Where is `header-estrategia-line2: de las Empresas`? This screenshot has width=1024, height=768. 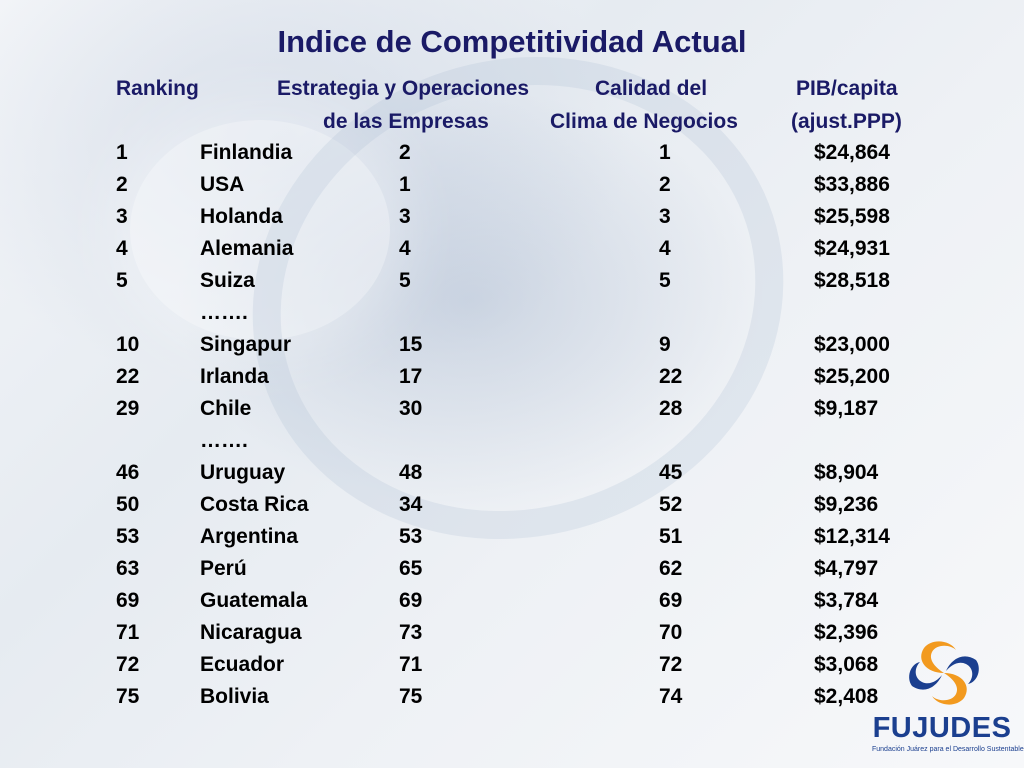 header-estrategia-line2: de las Empresas is located at coordinates (406, 121).